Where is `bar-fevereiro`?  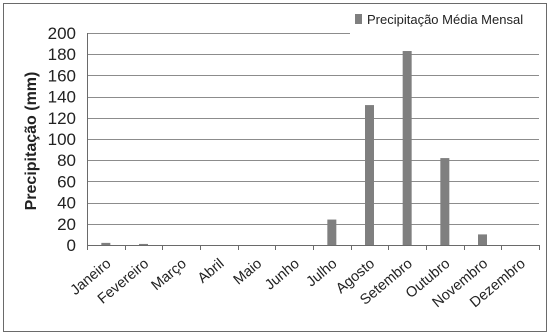 bar-fevereiro is located at coordinates (143, 244).